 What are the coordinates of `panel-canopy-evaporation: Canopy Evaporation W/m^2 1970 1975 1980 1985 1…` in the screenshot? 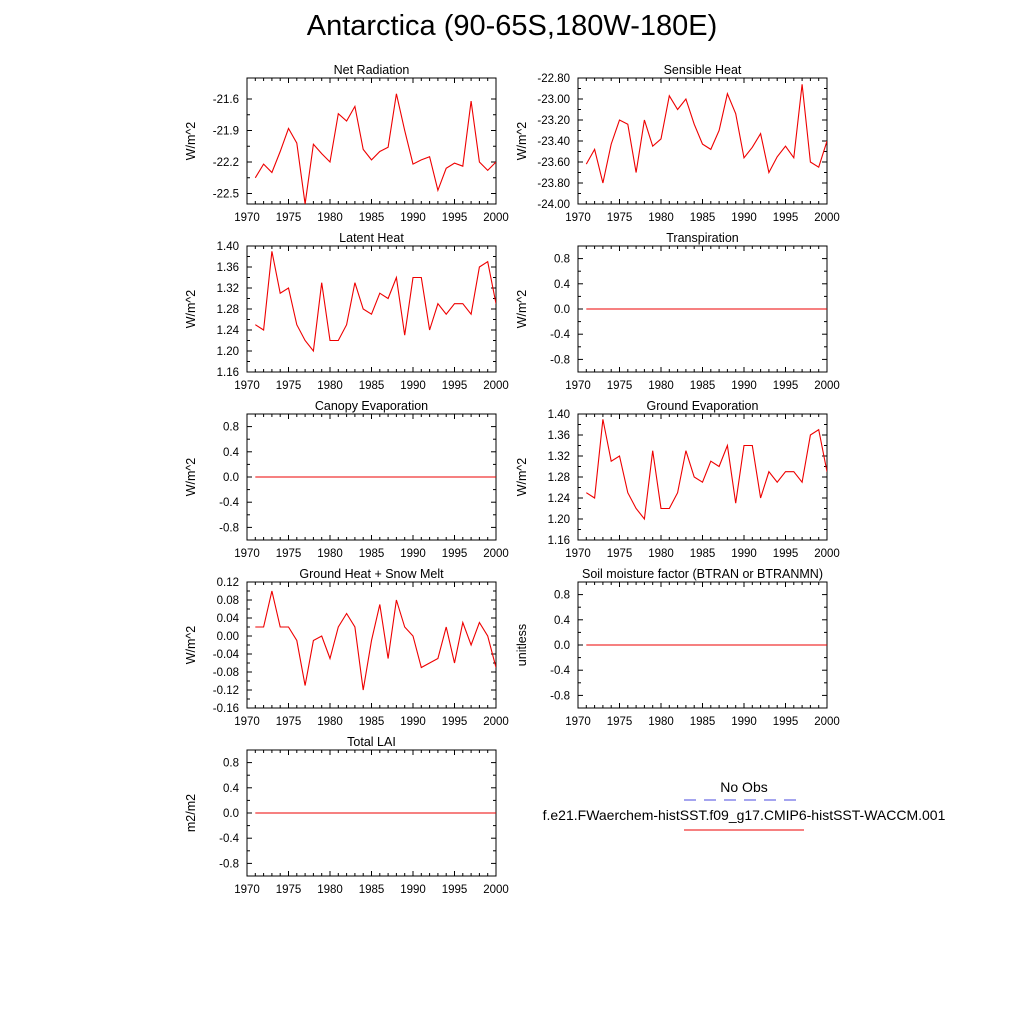 It's located at (346, 479).